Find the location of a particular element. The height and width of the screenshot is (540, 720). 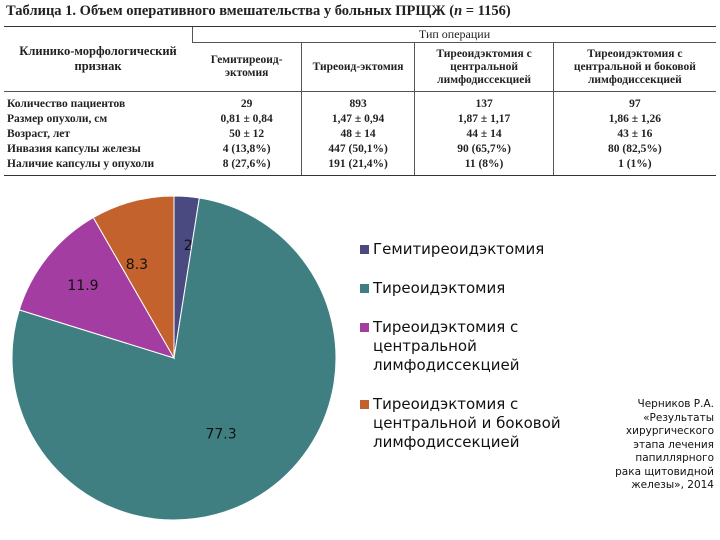

legend-item: Гемитиреоидэктомия is located at coordinates (475, 249).